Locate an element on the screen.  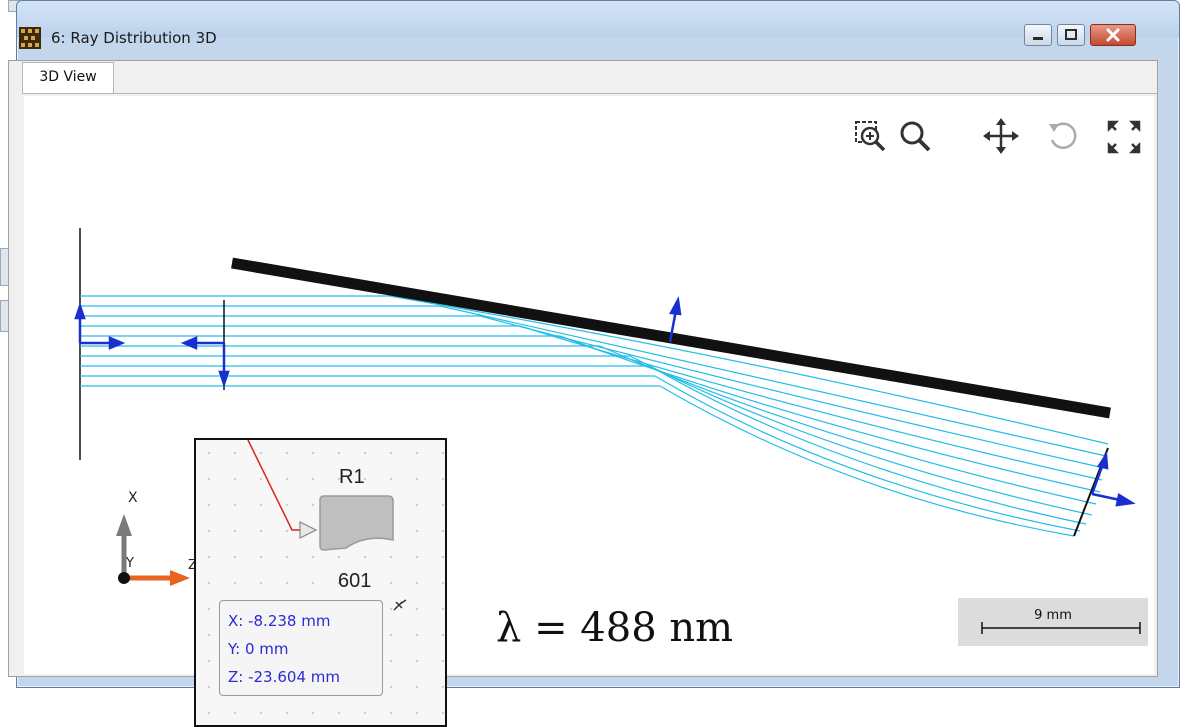
inset-graphics is located at coordinates (327, 525).